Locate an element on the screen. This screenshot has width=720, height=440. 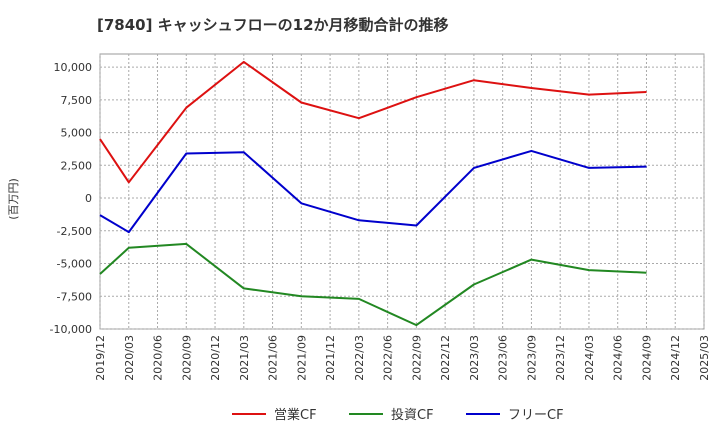
x-tick-label: 2024/12 is located at coordinates (675, 358).